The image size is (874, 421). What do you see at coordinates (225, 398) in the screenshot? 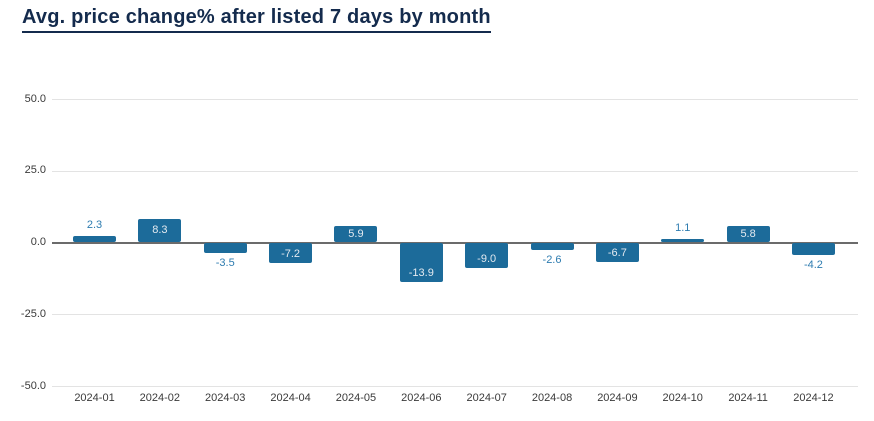
I see `x-axis-tick-label: 2024-03` at bounding box center [225, 398].